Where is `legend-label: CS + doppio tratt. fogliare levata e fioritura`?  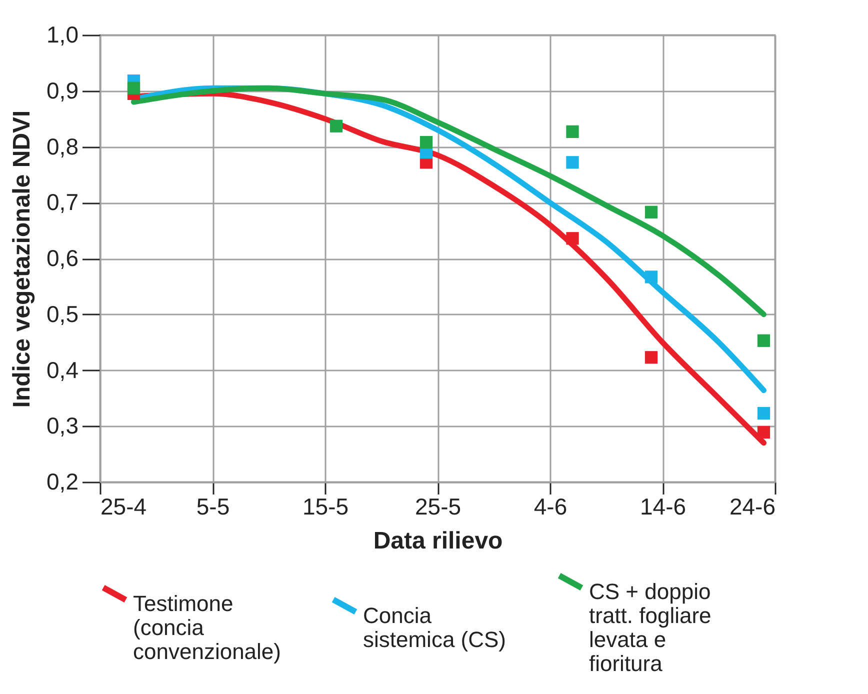
legend-label: CS + doppio tratt. fogliare levata e fioritura is located at coordinates (650, 627).